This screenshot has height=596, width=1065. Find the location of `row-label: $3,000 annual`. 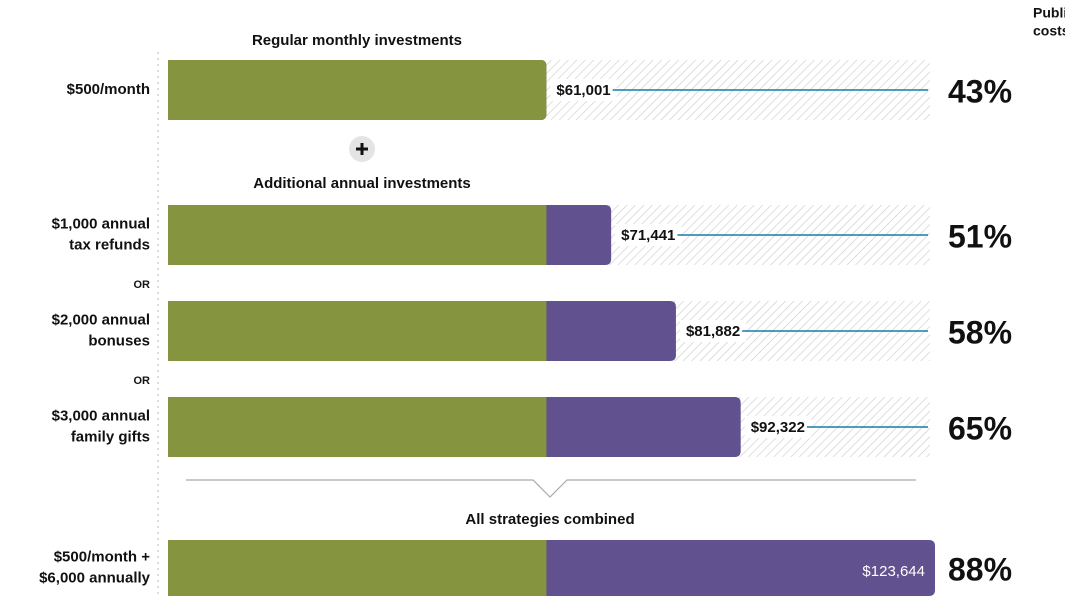

row-label: $3,000 annual is located at coordinates (101, 415).